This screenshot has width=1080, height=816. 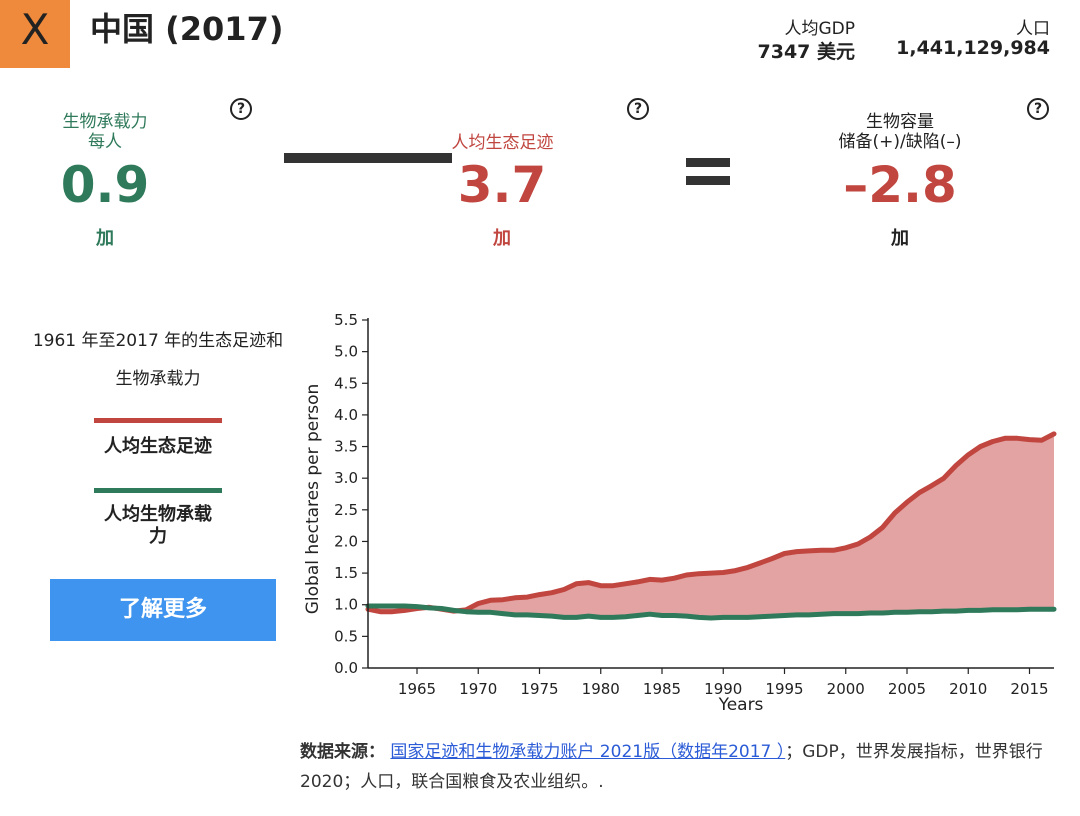 I want to click on population-value: 1,441,129,984, so click(x=973, y=48).